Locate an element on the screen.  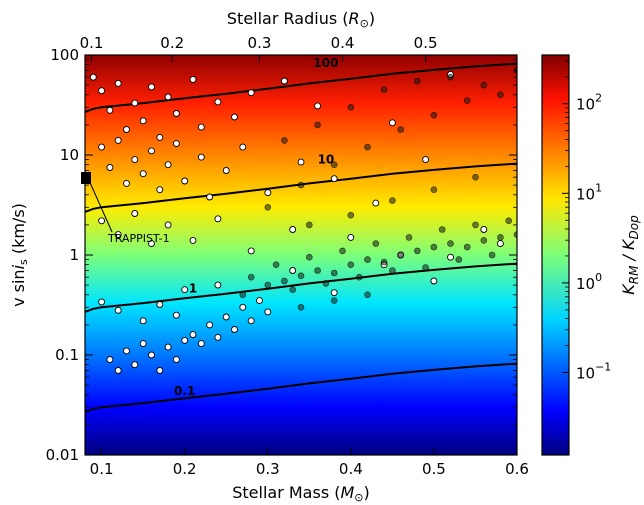
top-tick-label: 0.3 is located at coordinates (260, 43).